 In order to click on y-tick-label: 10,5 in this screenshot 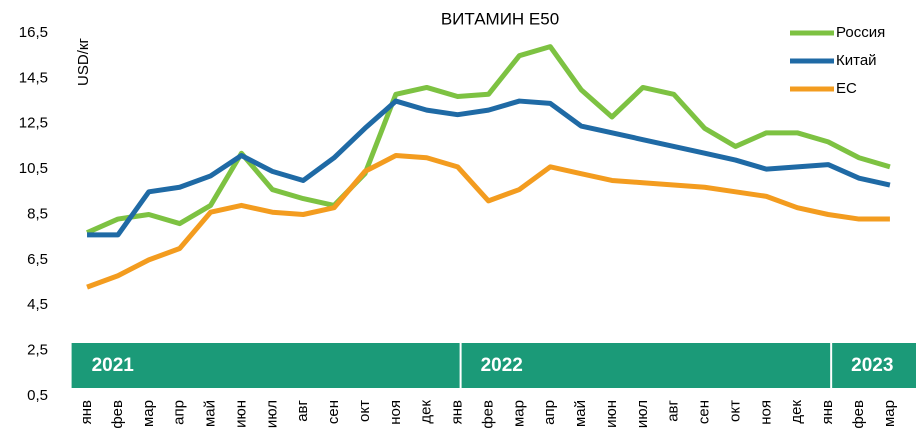, I will do `click(33, 168)`.